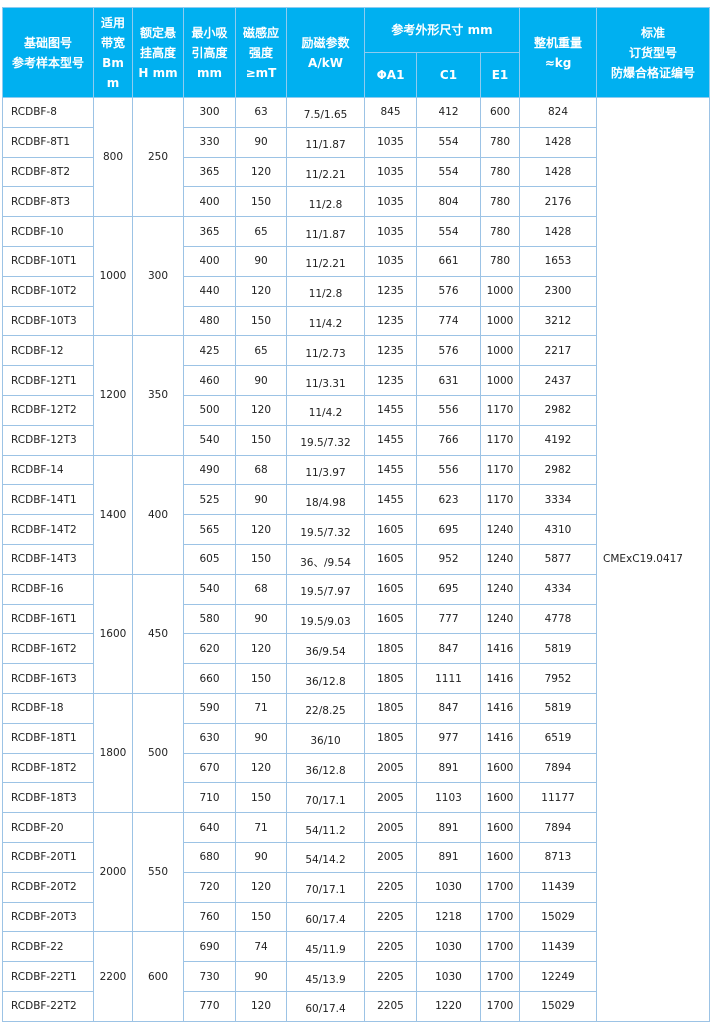 The width and height of the screenshot is (714, 1022). What do you see at coordinates (500, 917) in the screenshot?
I see `cell-e1: 1700` at bounding box center [500, 917].